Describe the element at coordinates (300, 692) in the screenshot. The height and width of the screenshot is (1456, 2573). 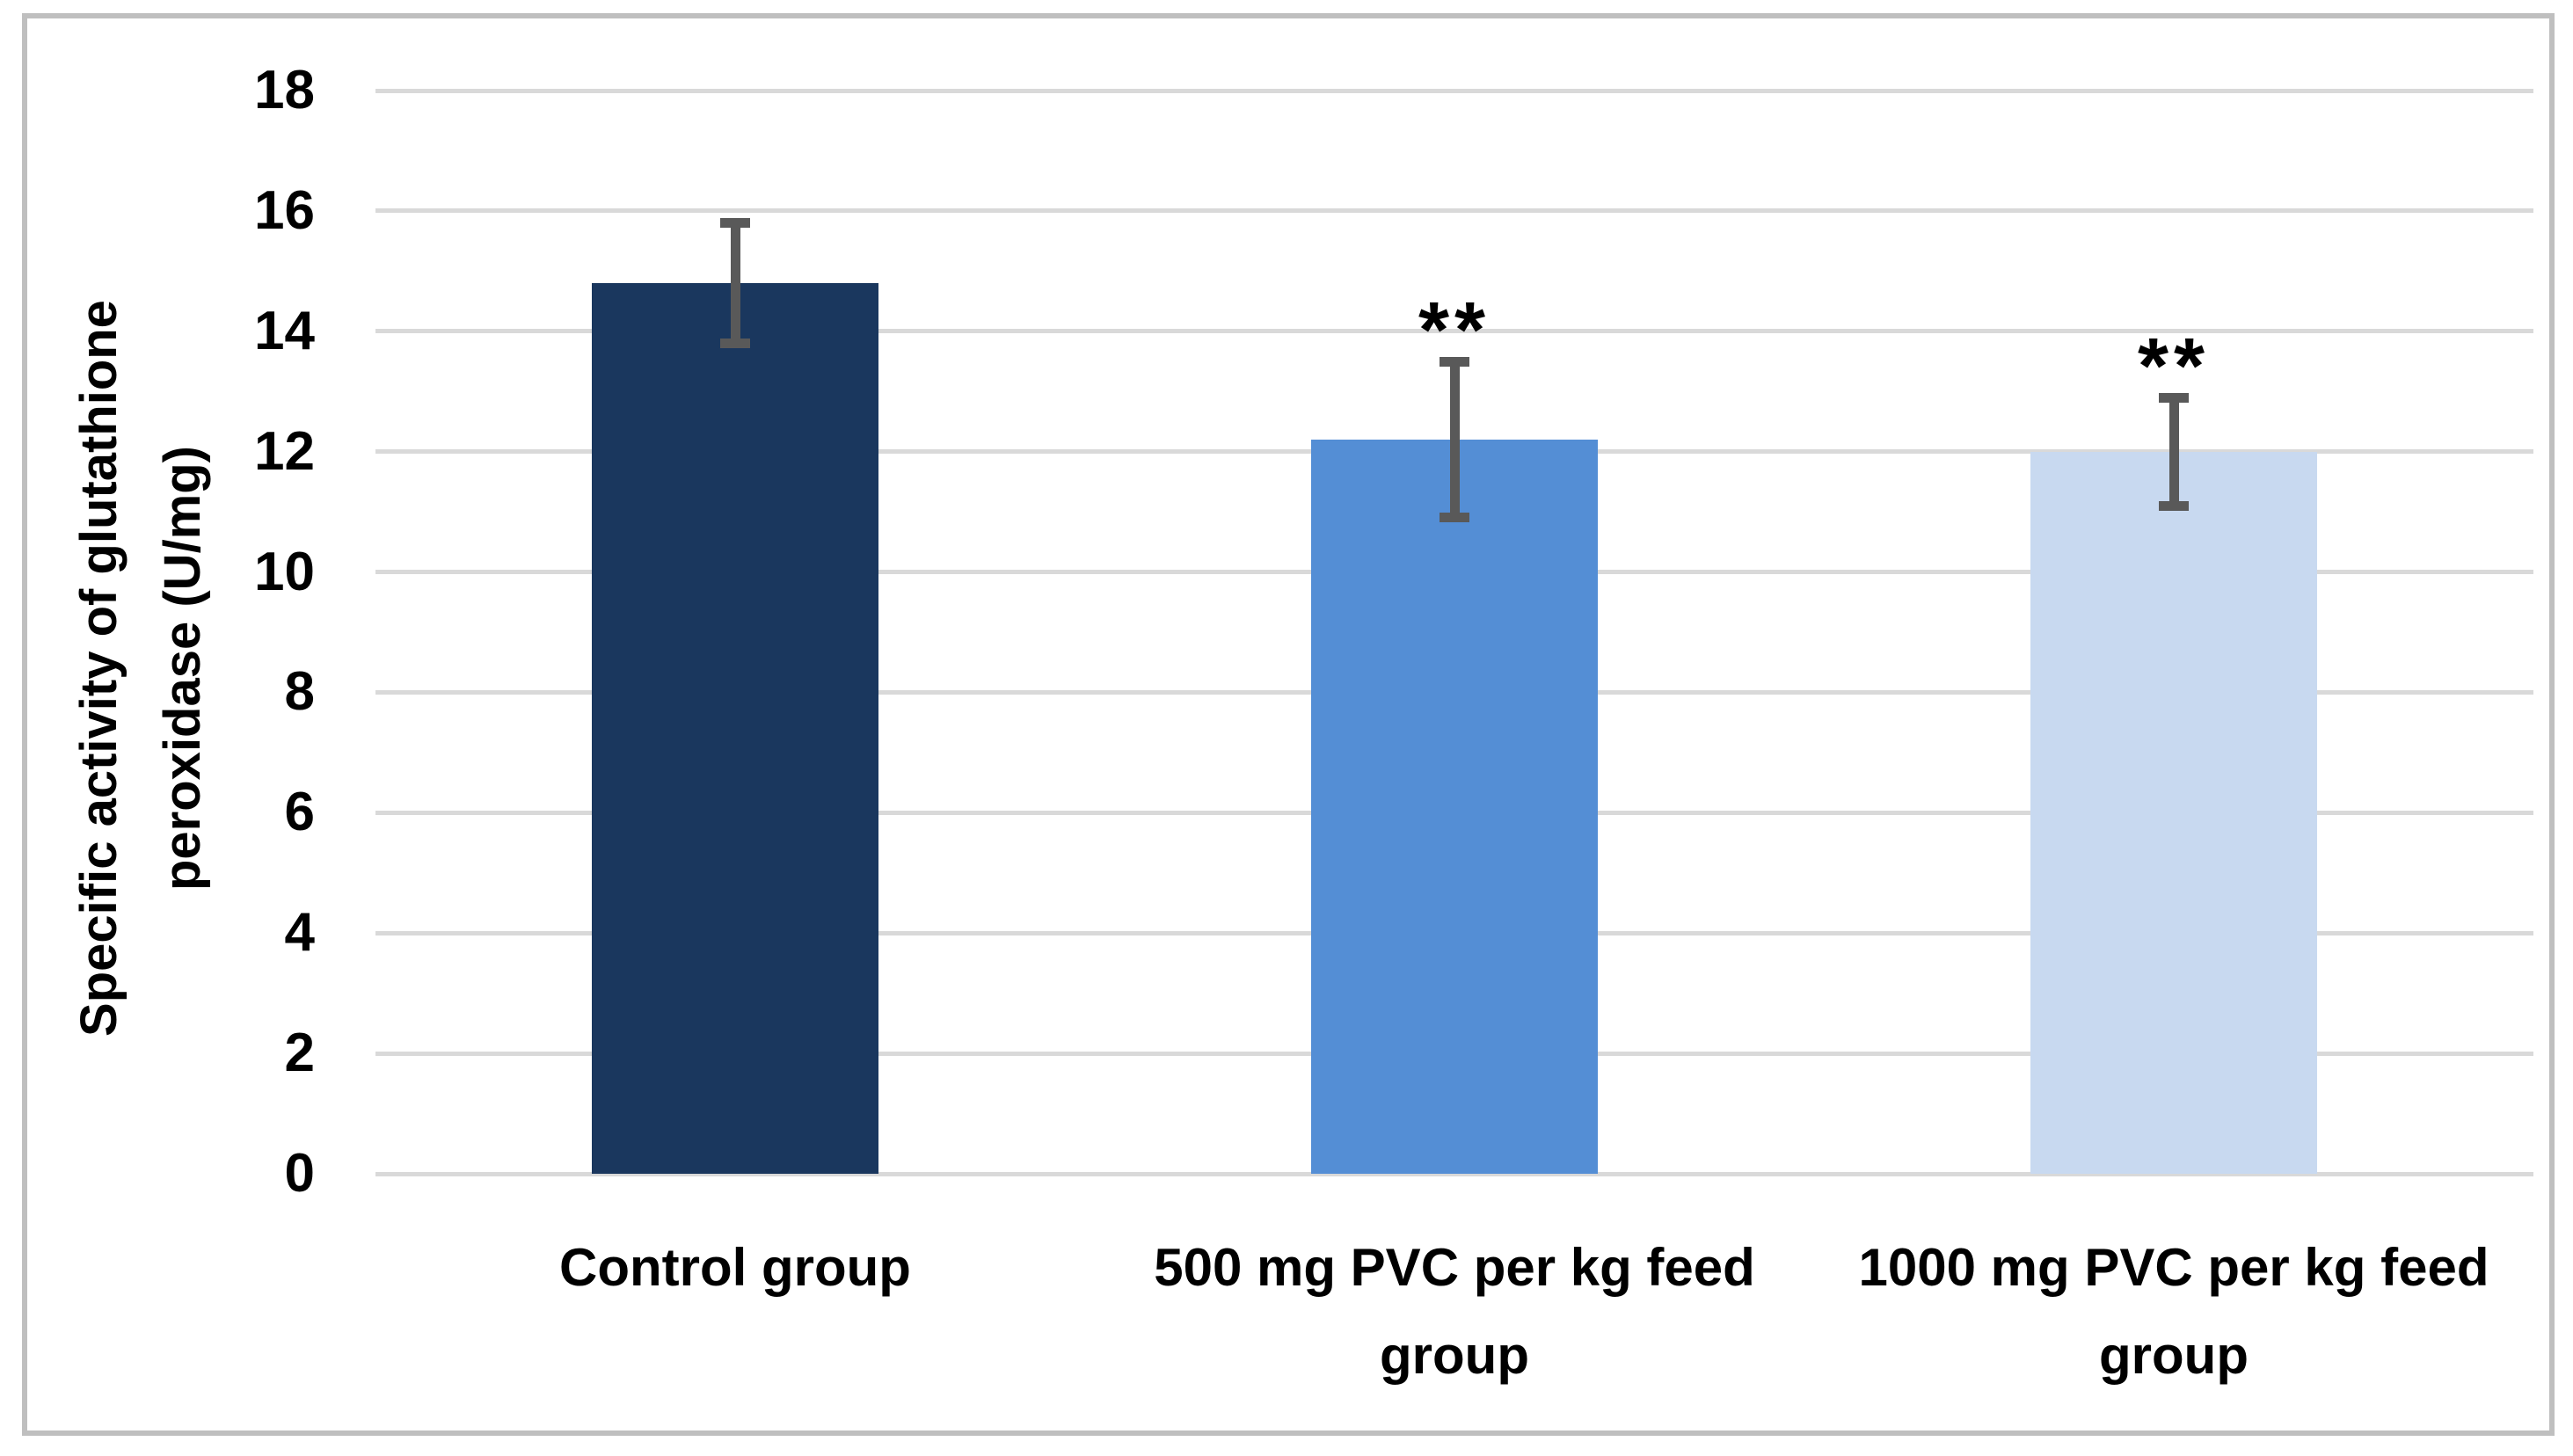
I see `y-tick-label-8: 8` at that location.